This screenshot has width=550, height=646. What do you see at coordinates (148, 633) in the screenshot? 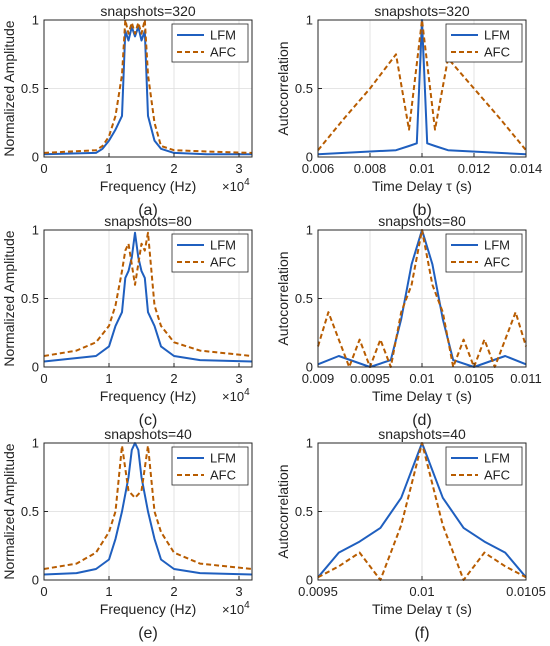
I see `subfigure-label: (e)` at bounding box center [148, 633].